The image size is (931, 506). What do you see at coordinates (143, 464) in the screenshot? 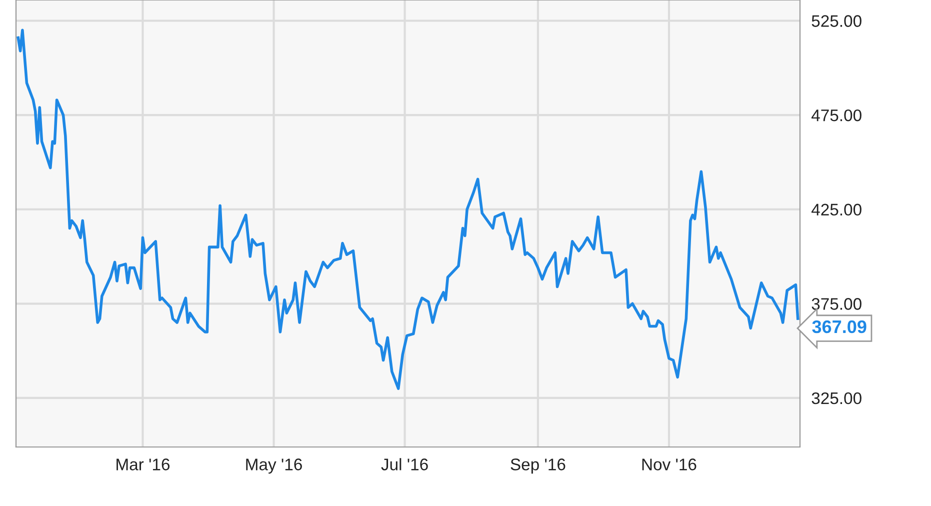
I see `x-tick-label: Mar '16` at bounding box center [143, 464].